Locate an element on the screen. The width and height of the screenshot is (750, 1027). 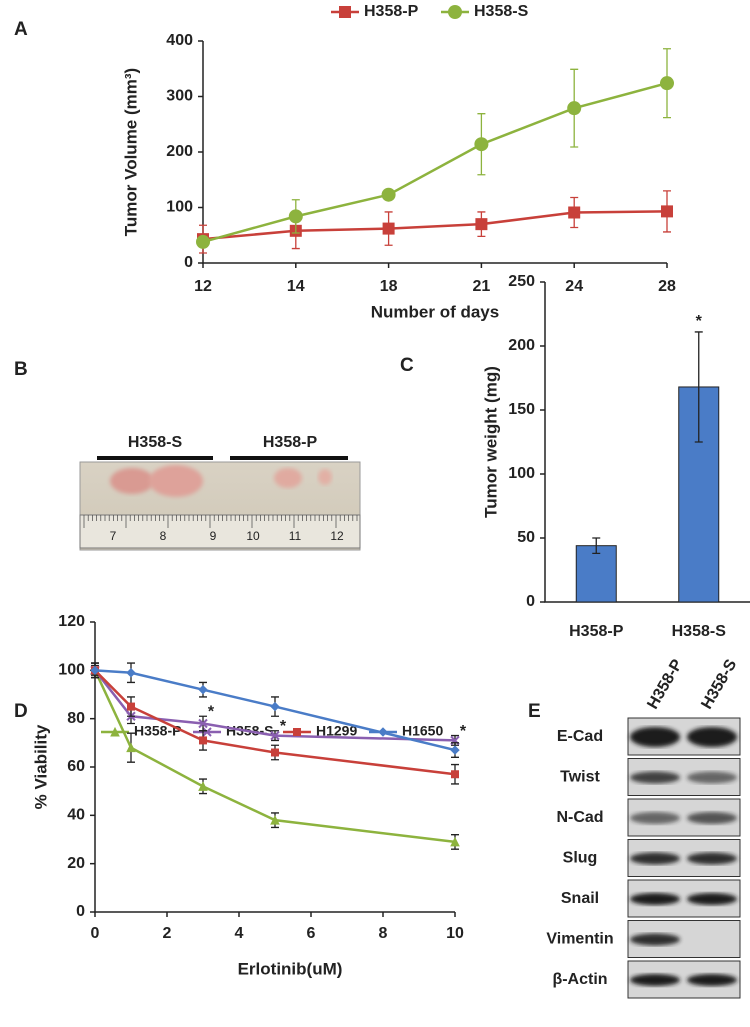
lane-label: H358-P is located at coordinates (665, 684).